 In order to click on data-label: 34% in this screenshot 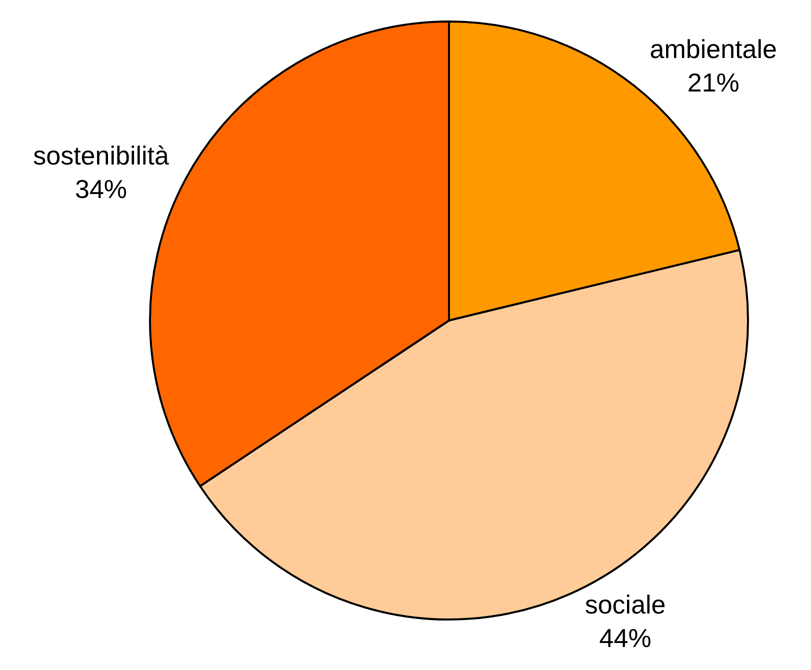, I will do `click(101, 189)`.